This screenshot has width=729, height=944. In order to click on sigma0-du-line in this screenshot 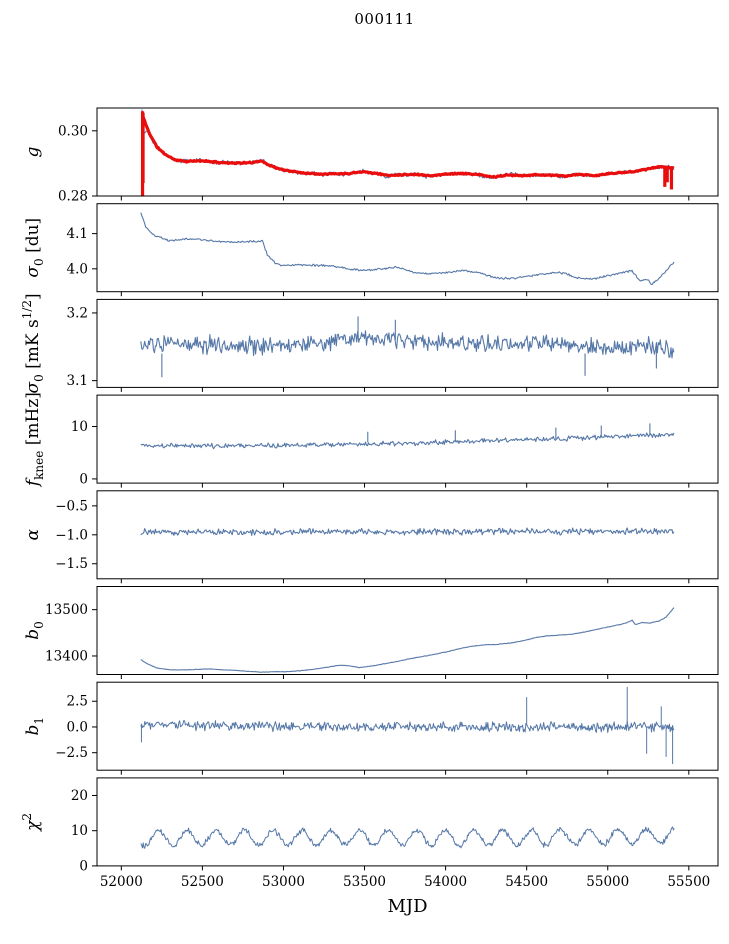, I will do `click(407, 249)`.